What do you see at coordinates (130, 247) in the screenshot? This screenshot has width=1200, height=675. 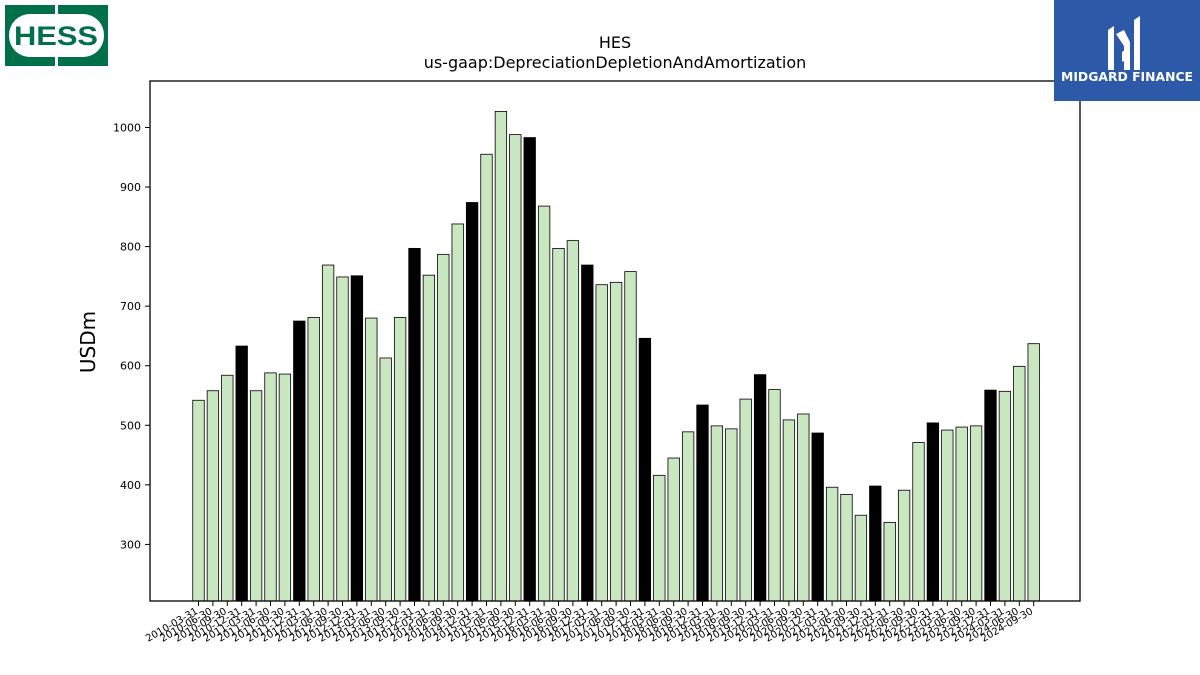 I see `y-tick-label: 800` at bounding box center [130, 247].